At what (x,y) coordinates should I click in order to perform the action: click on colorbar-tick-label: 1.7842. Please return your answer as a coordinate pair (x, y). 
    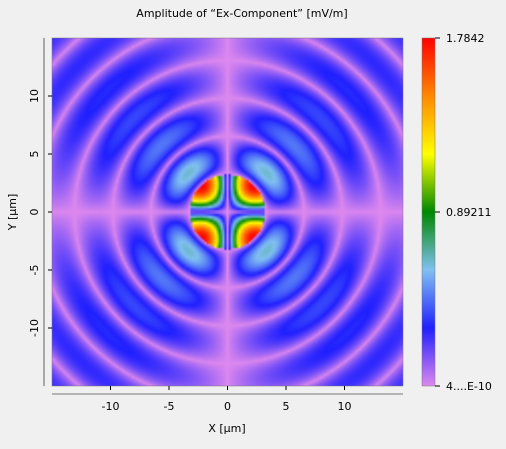
    Looking at the image, I should click on (465, 38).